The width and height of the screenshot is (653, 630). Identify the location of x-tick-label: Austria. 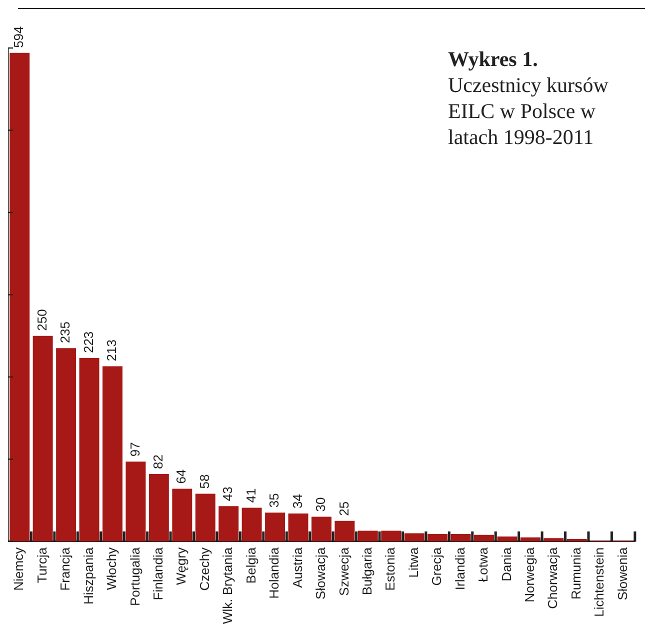
(297, 567).